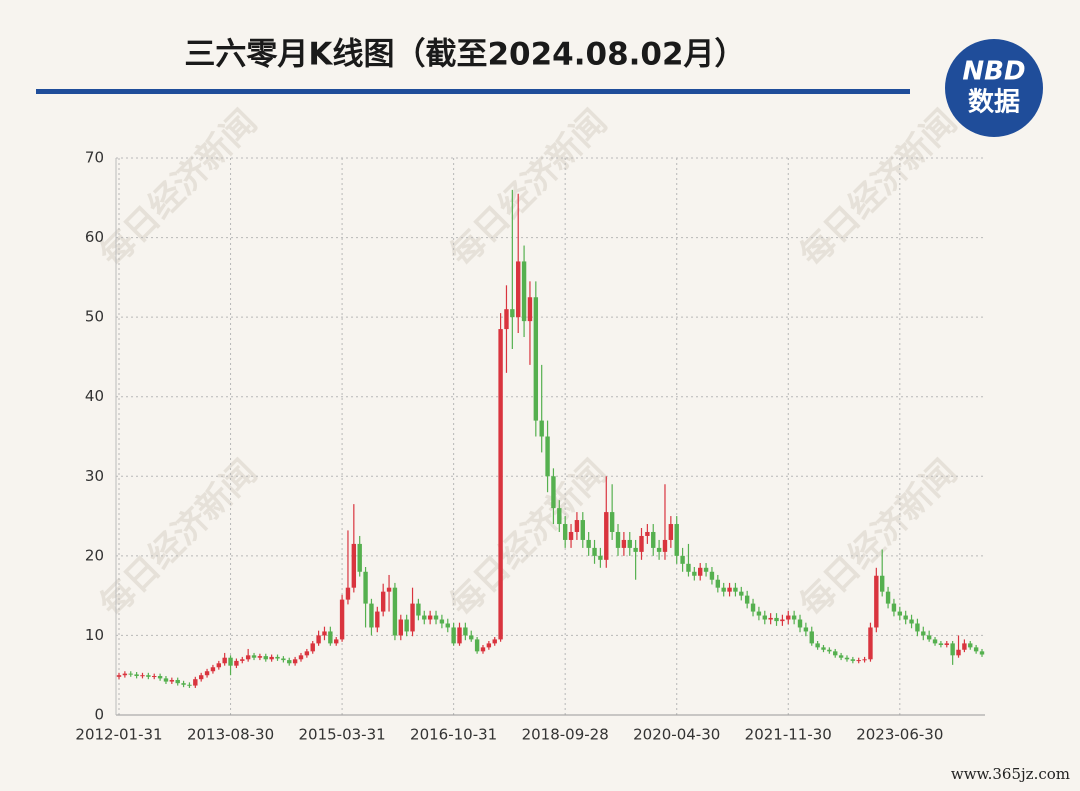  I want to click on y-tick-label: 70, so click(94, 158).